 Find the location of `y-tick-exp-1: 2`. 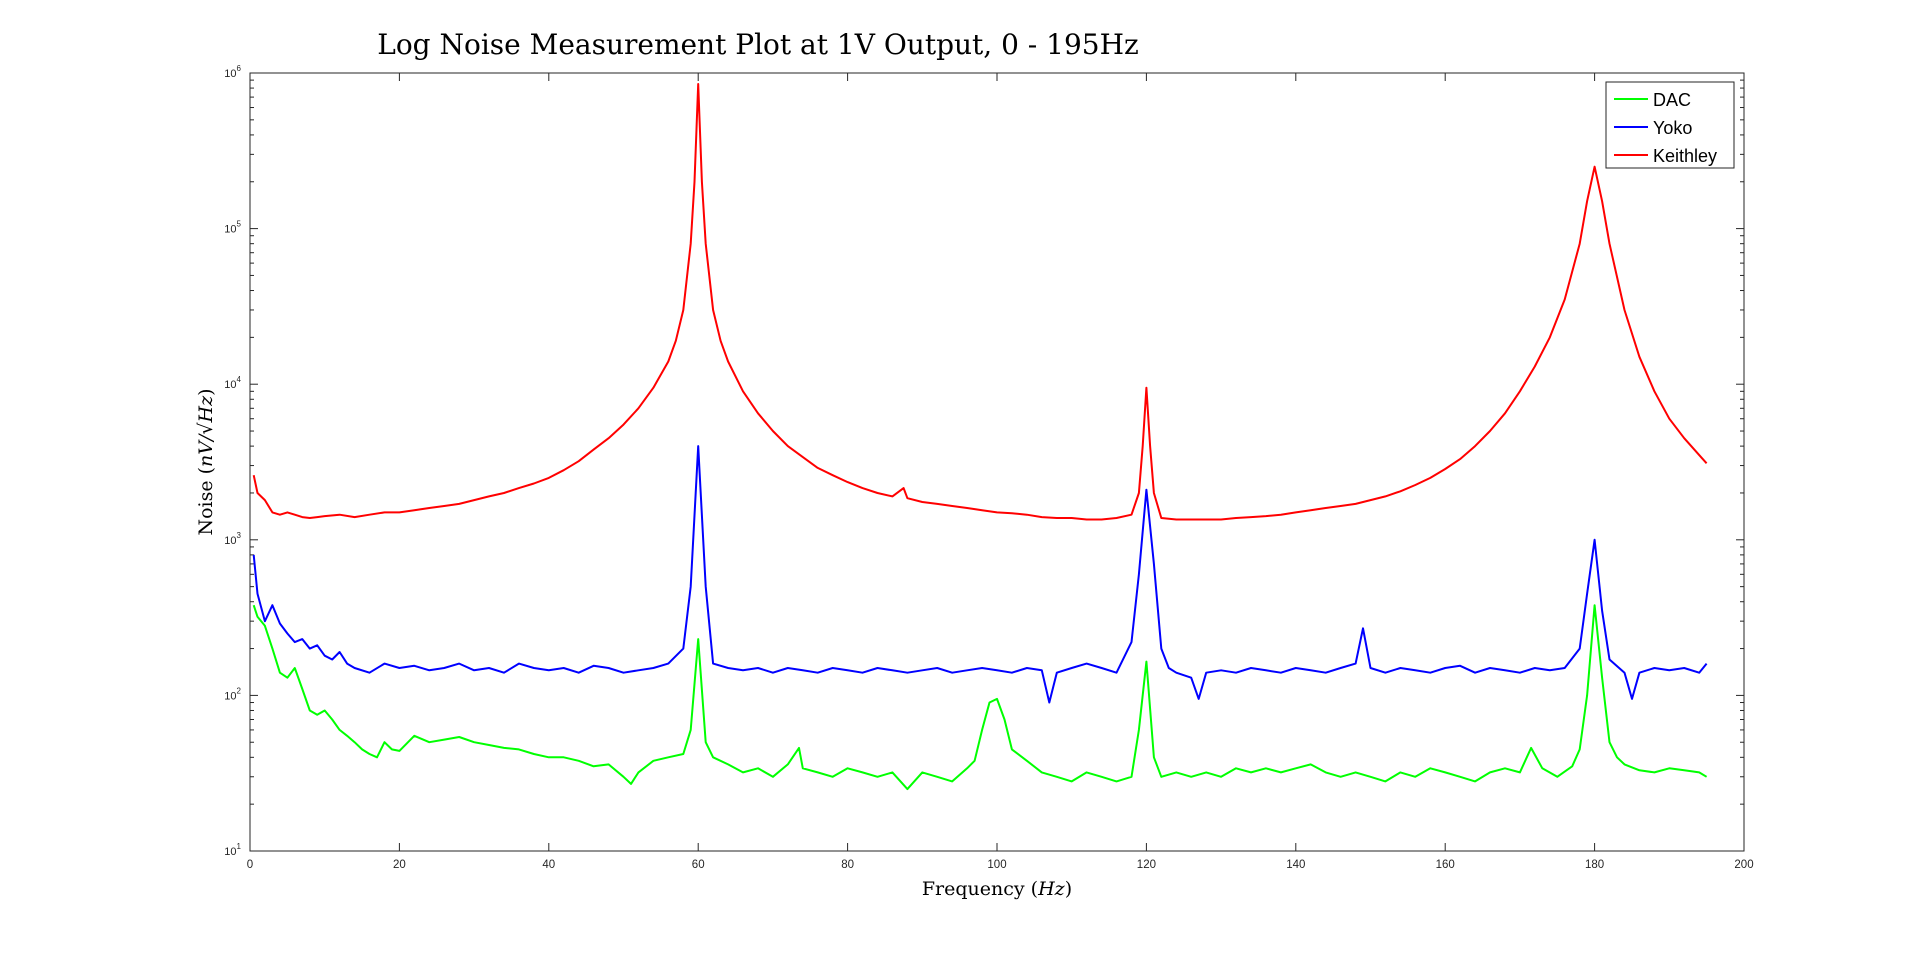

y-tick-exp-1: 2 is located at coordinates (239, 690).